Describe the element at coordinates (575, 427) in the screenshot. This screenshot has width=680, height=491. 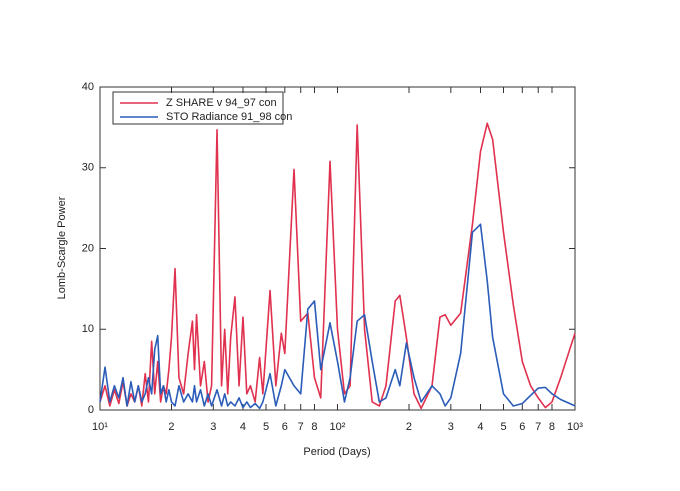
I see `x-tick-label: 10³` at that location.